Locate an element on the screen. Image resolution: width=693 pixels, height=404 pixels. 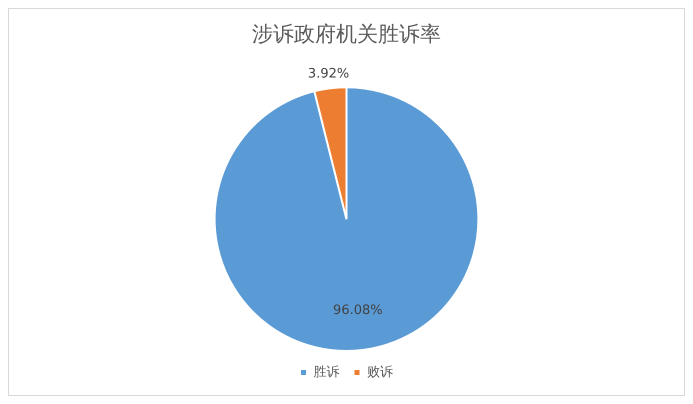
data-label: 3.92% is located at coordinates (329, 74).